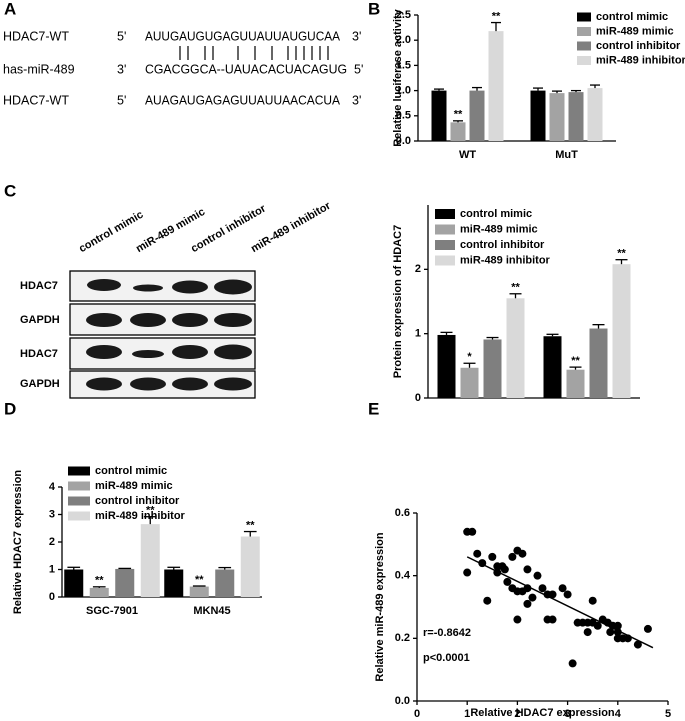 Image resolution: width=685 pixels, height=721 pixels. What do you see at coordinates (211, 611) in the screenshot?
I see `x-tick-label: MKN45` at bounding box center [211, 611].